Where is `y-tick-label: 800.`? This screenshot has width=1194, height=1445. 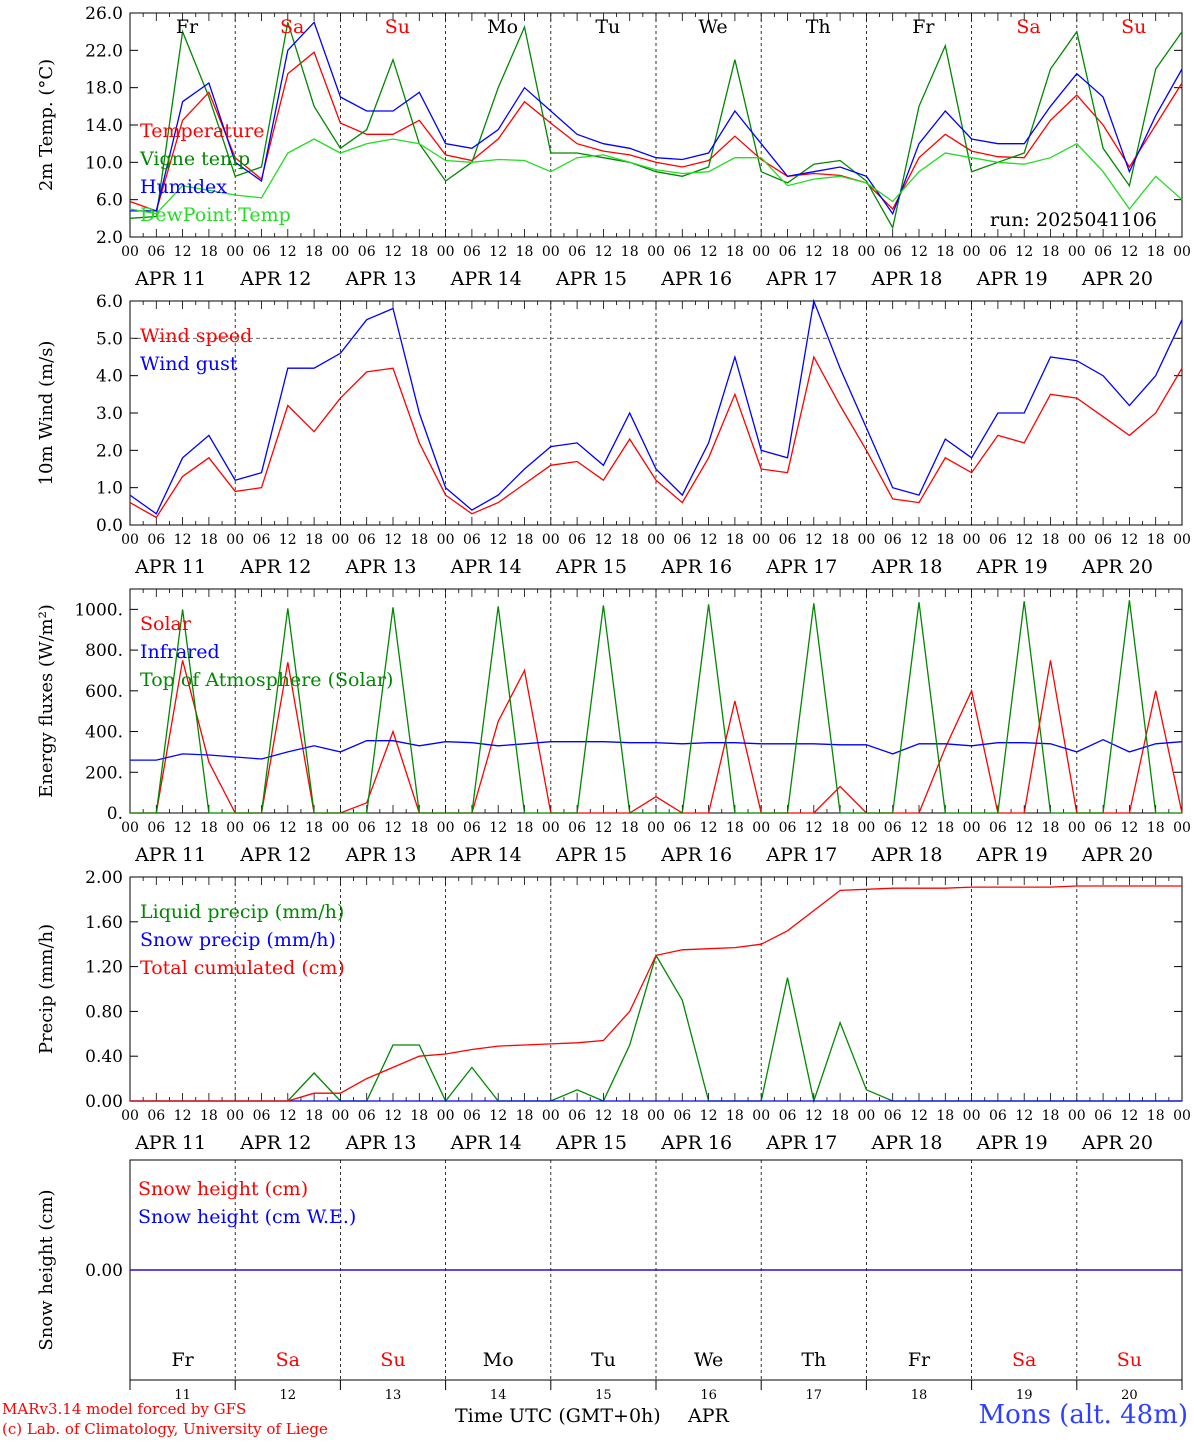
y-tick-label: 800. is located at coordinates (104, 651).